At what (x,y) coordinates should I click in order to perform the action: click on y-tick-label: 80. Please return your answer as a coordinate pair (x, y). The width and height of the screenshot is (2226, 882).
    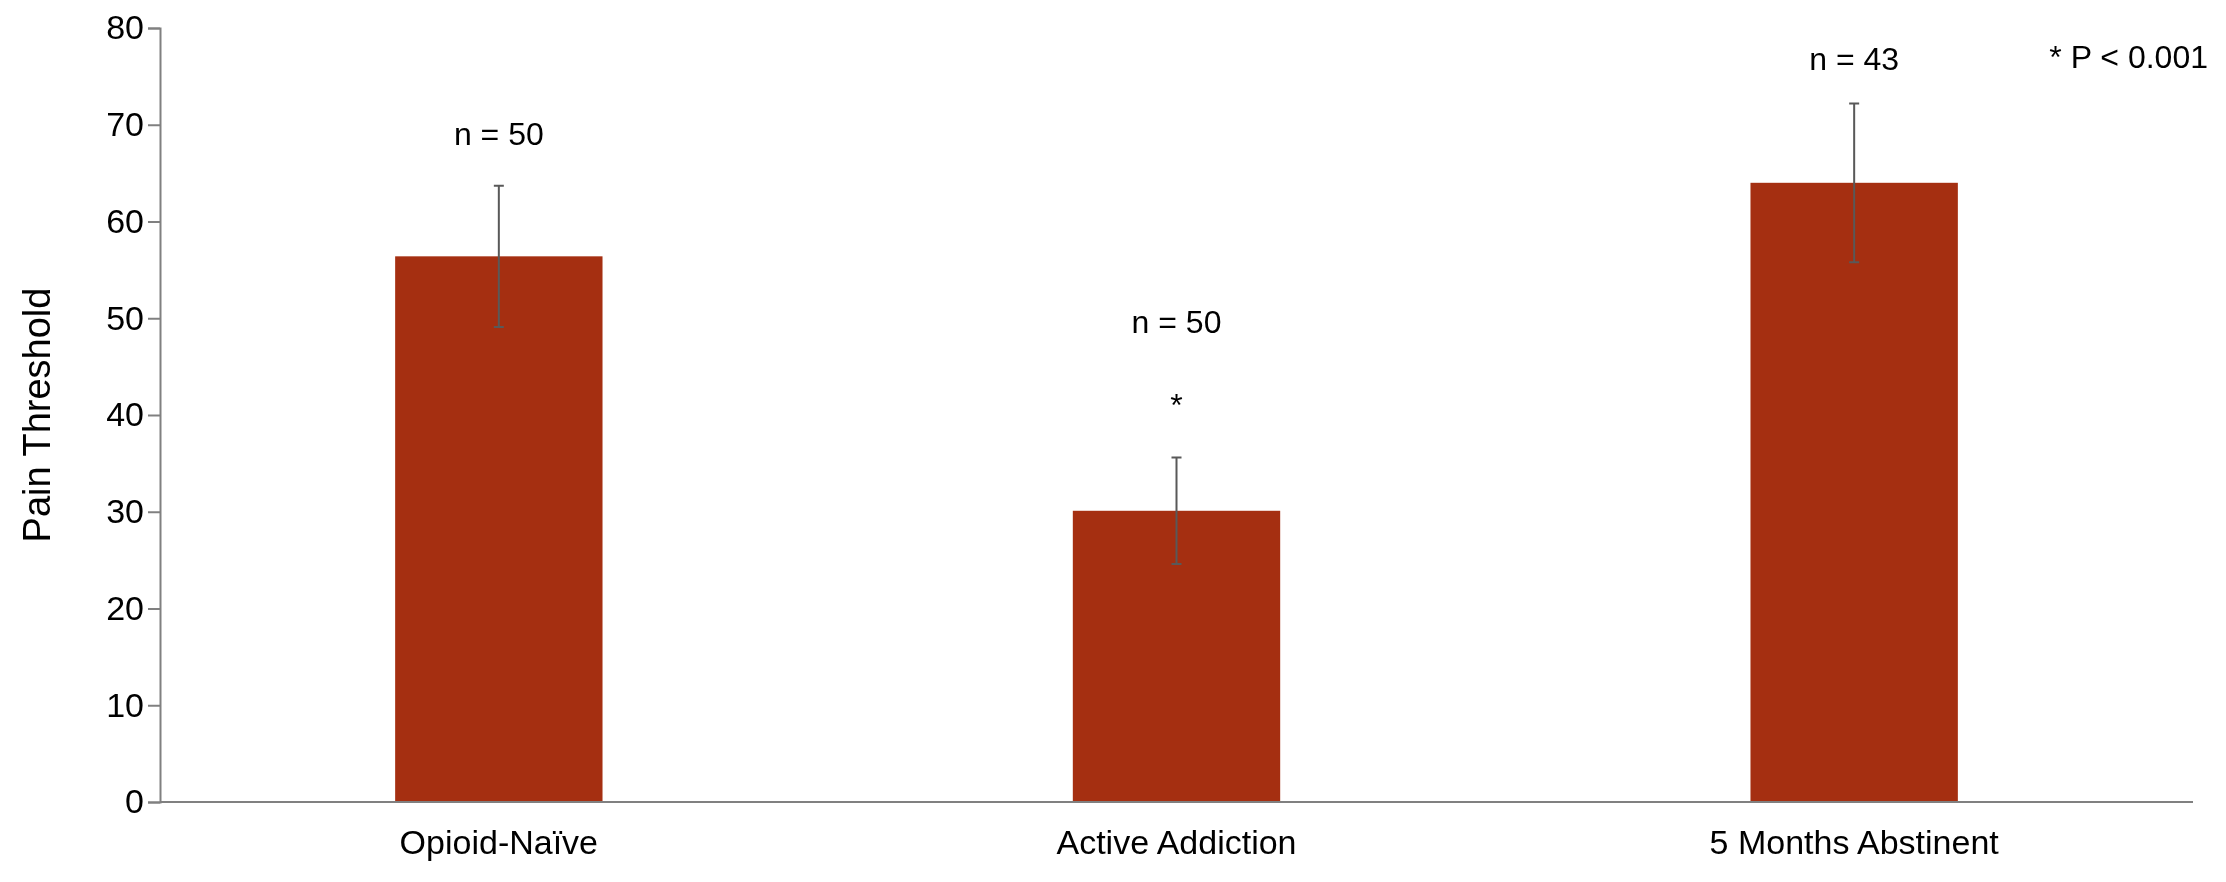
    Looking at the image, I should click on (125, 27).